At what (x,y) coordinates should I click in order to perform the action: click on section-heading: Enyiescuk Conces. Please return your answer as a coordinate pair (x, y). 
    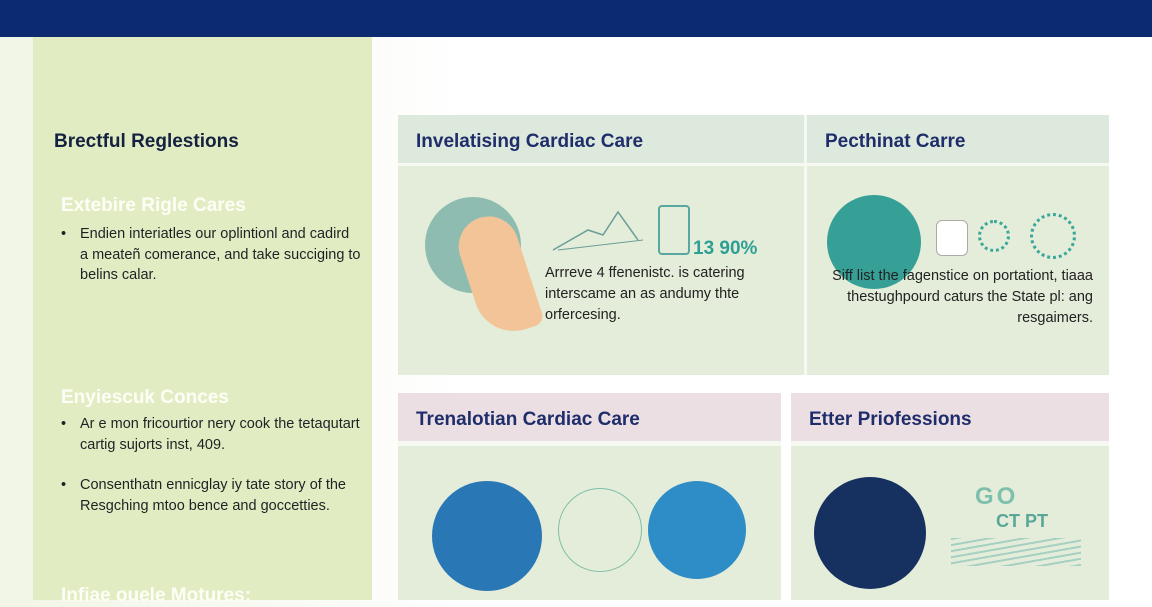
    Looking at the image, I should click on (145, 397).